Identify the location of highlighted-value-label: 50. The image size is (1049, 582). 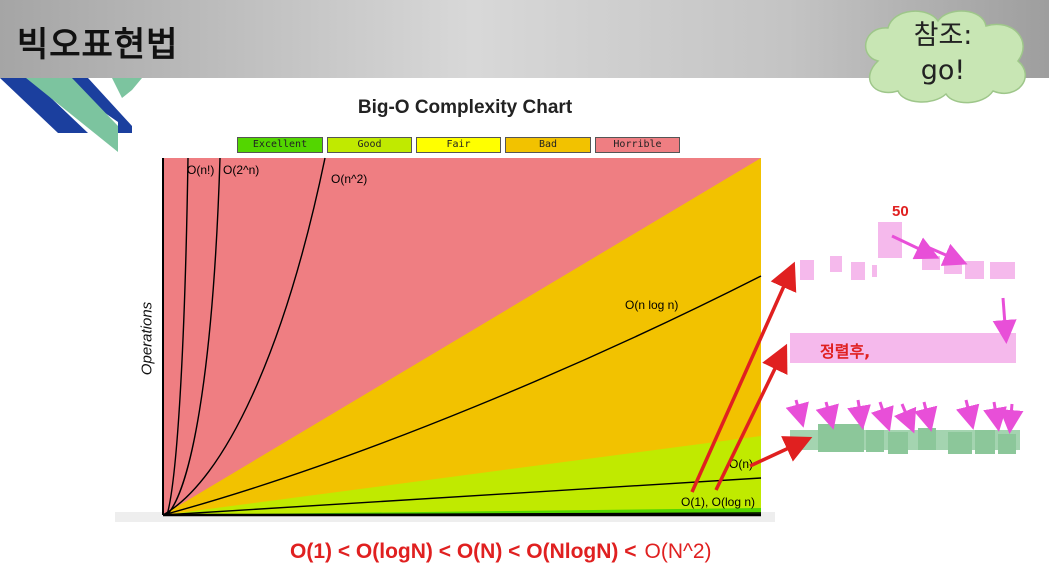
(900, 211).